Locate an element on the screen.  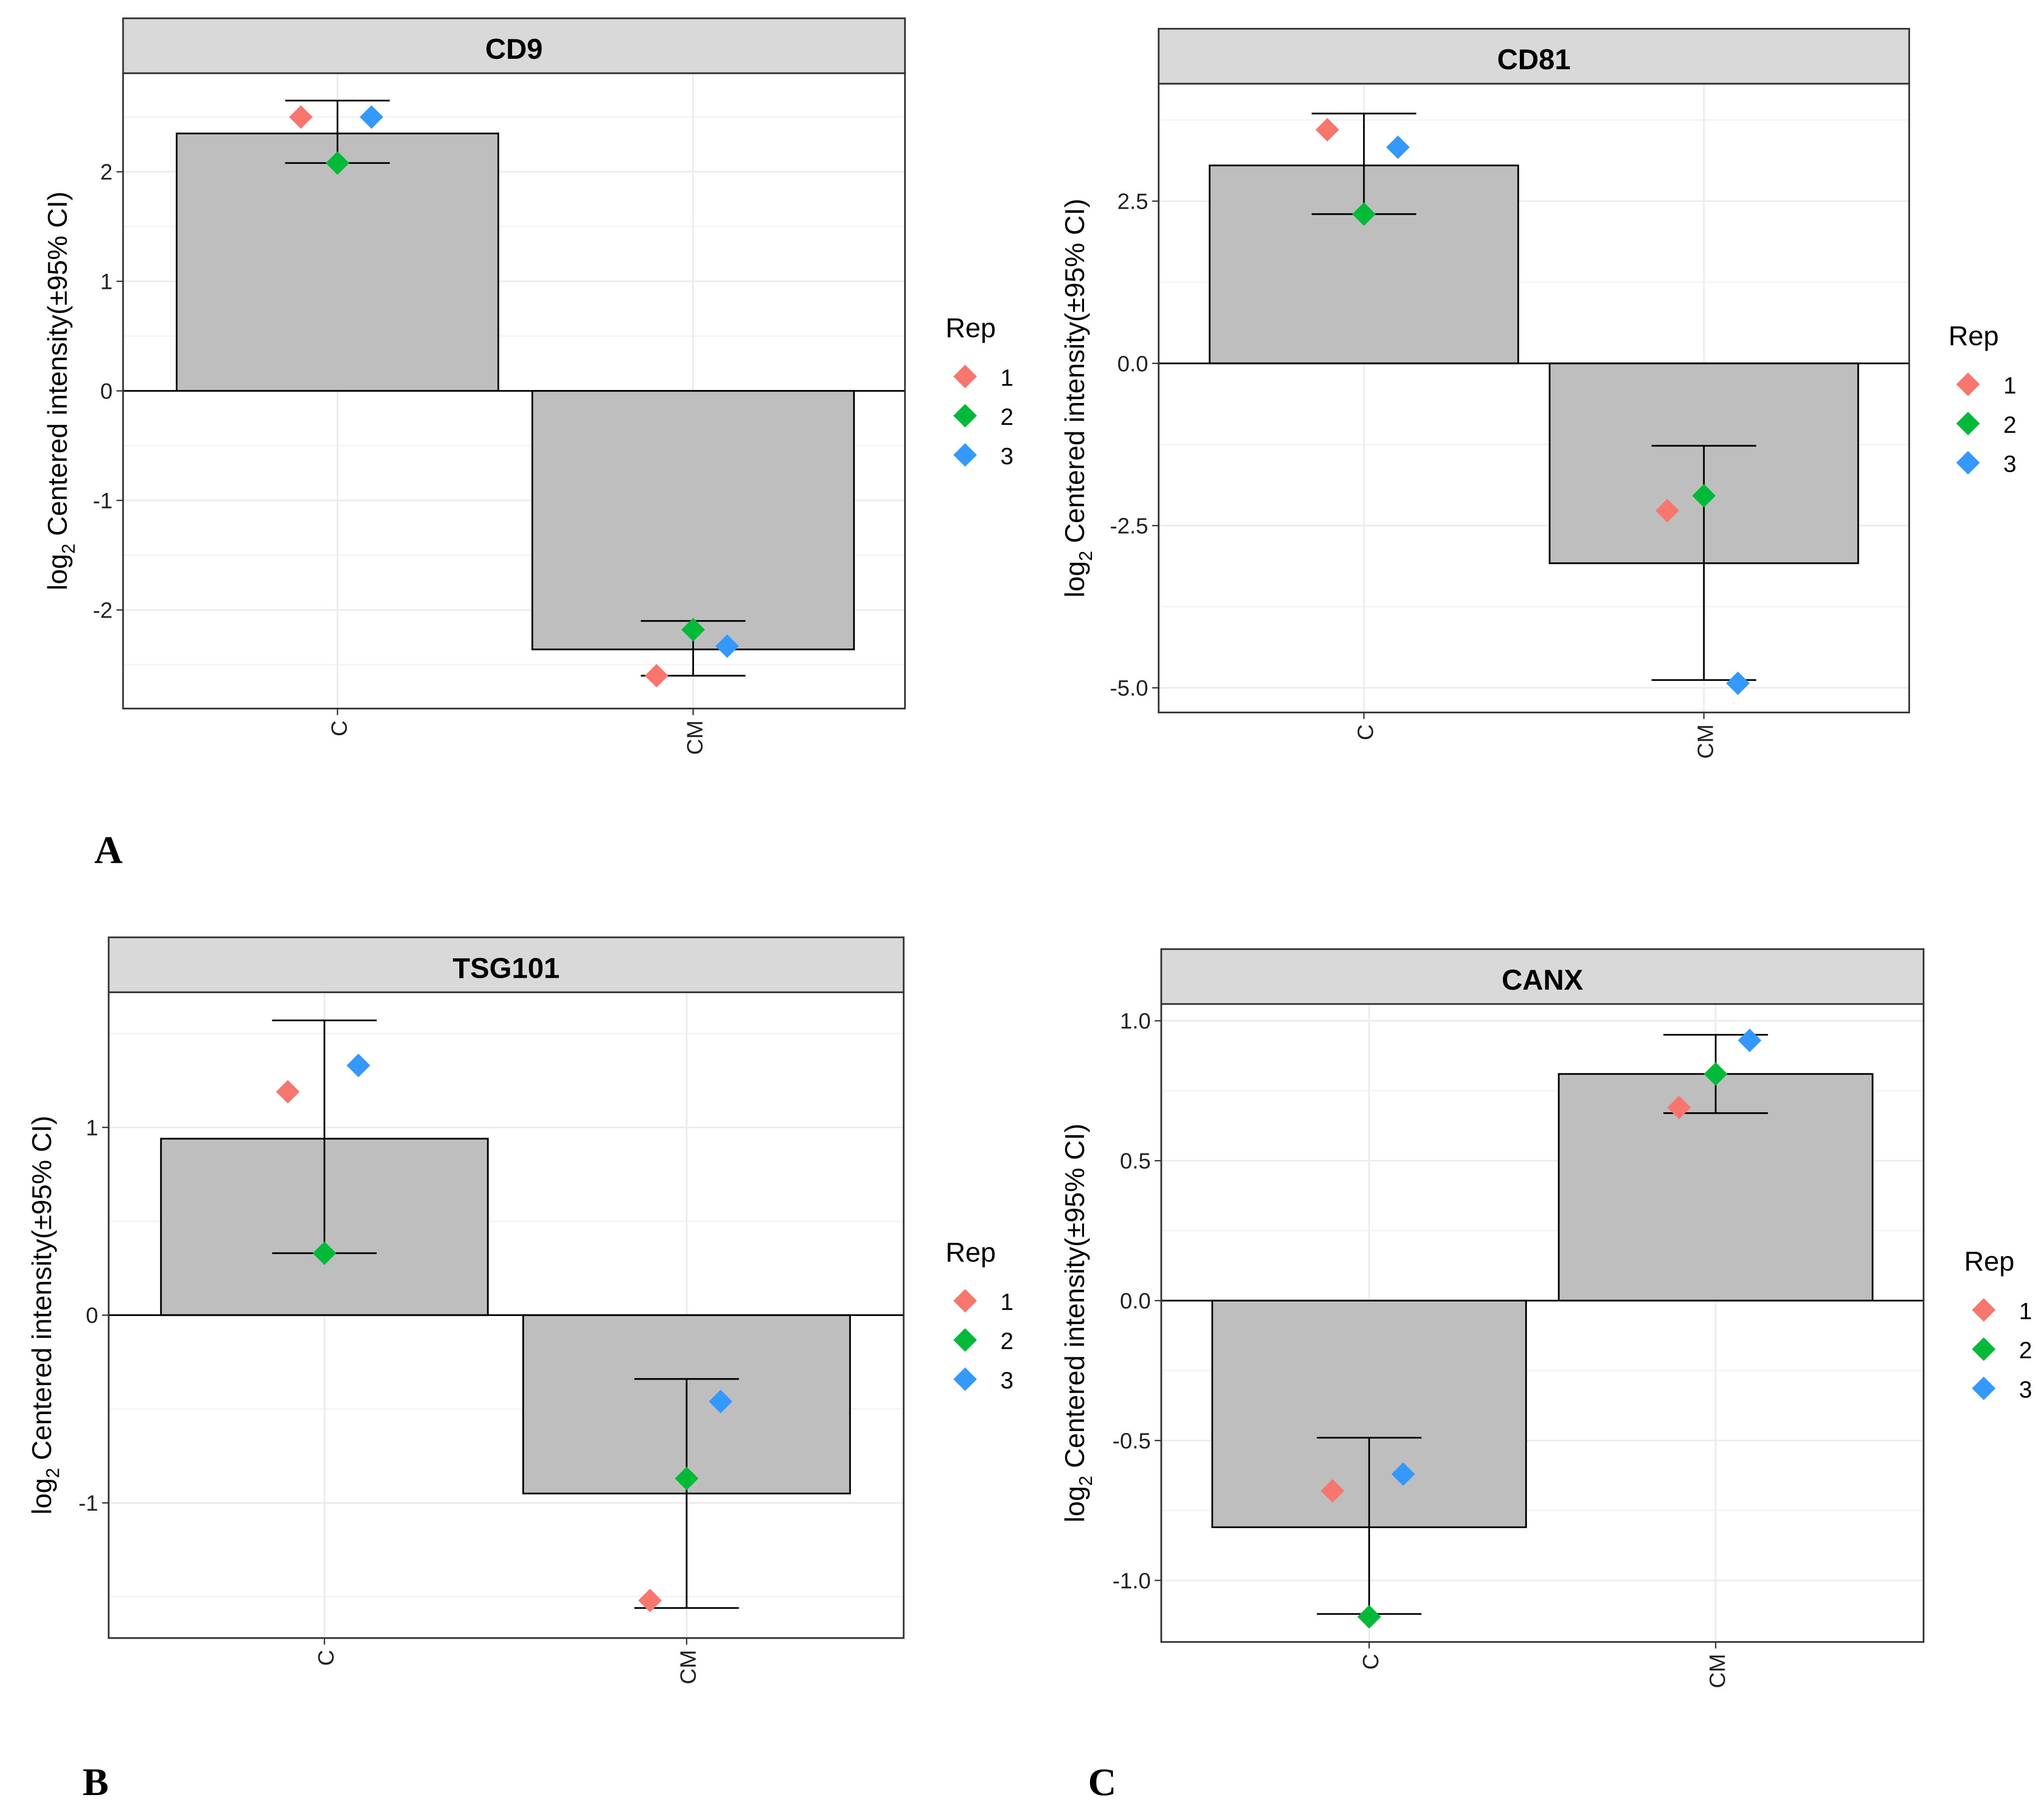
facet-title: CANX is located at coordinates (1542, 980).